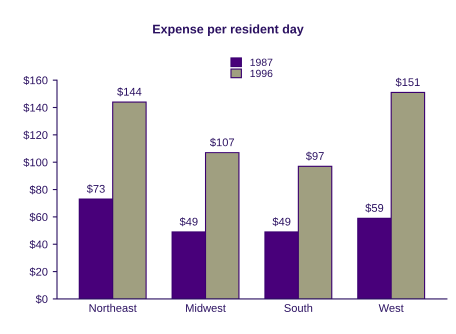 Image resolution: width=456 pixels, height=334 pixels. Describe the element at coordinates (408, 82) in the screenshot. I see `data-label: $151` at that location.